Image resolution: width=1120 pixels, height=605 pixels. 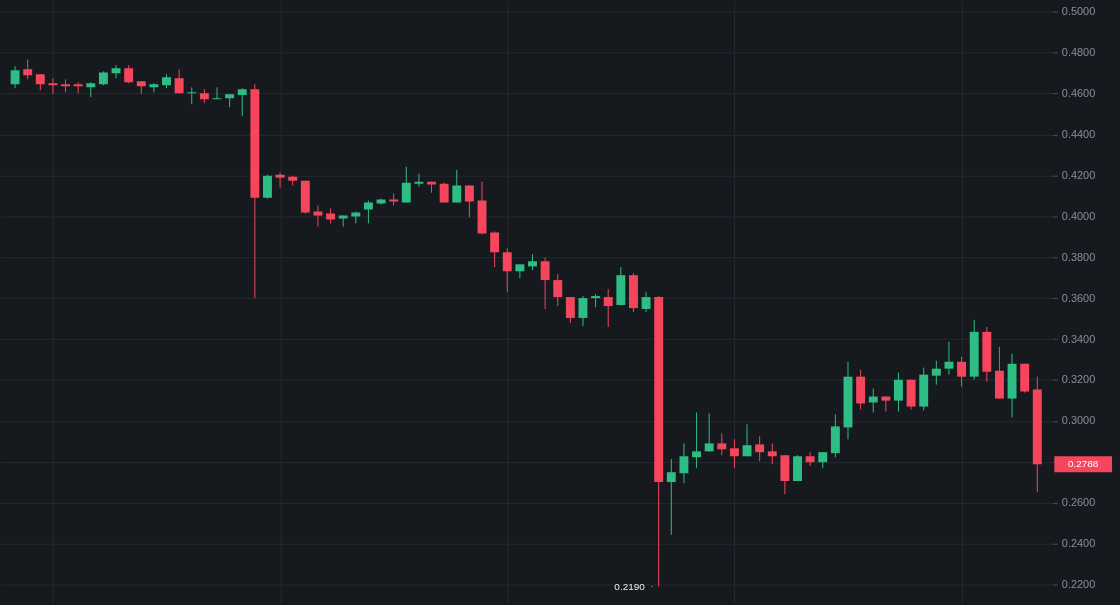 I want to click on y-tick-label: 0.4000, so click(x=1078, y=215).